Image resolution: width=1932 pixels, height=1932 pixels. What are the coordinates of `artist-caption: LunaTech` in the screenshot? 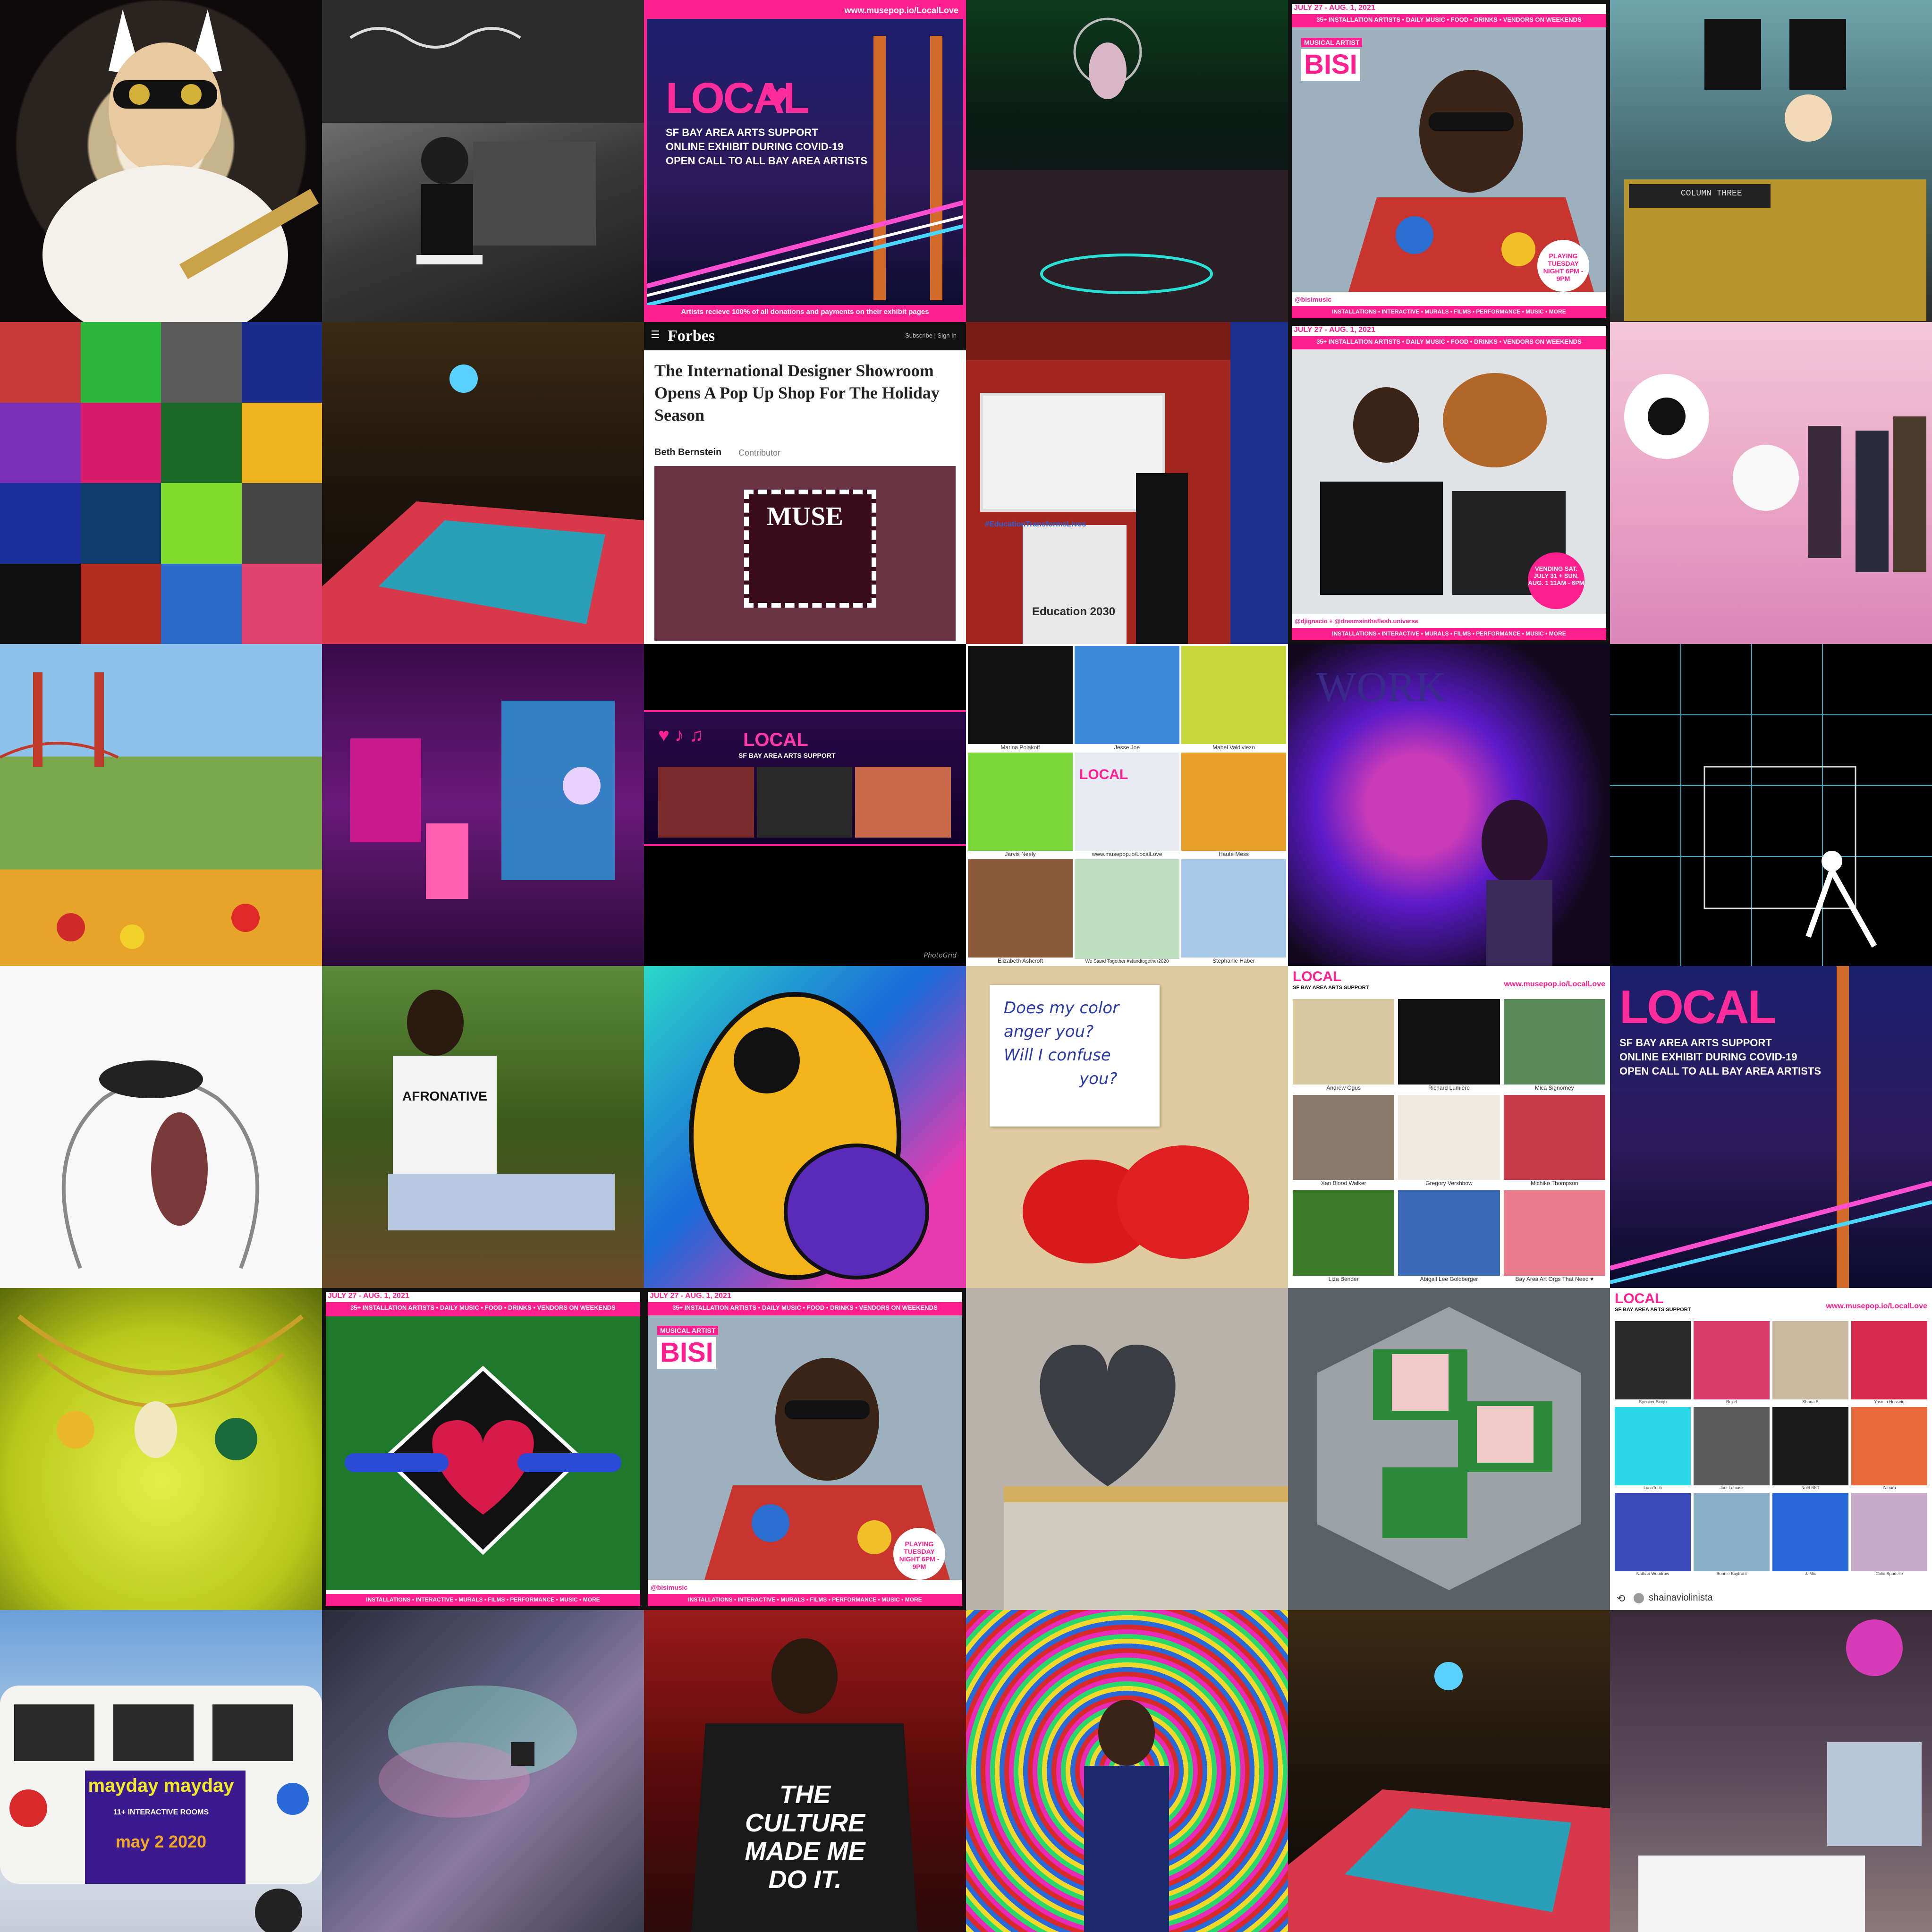 It's located at (1653, 1487).